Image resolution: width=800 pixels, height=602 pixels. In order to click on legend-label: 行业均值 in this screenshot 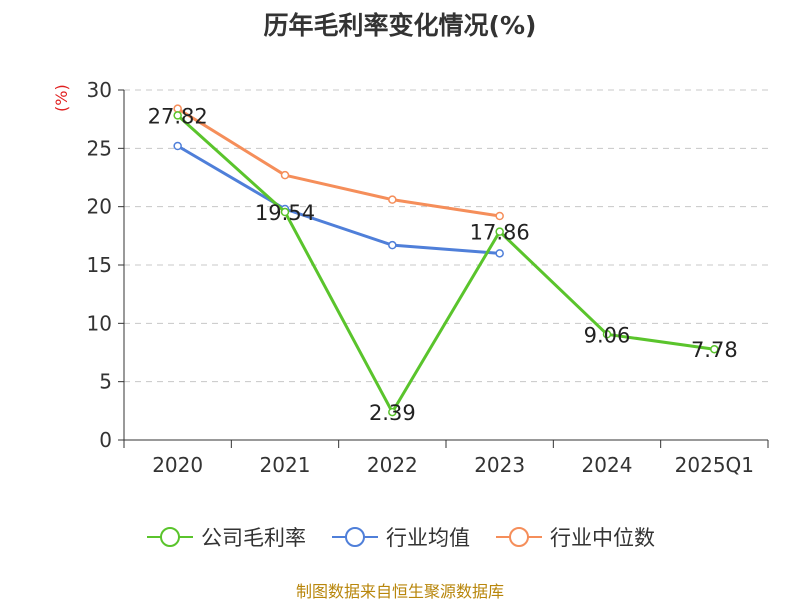, I will do `click(428, 538)`.